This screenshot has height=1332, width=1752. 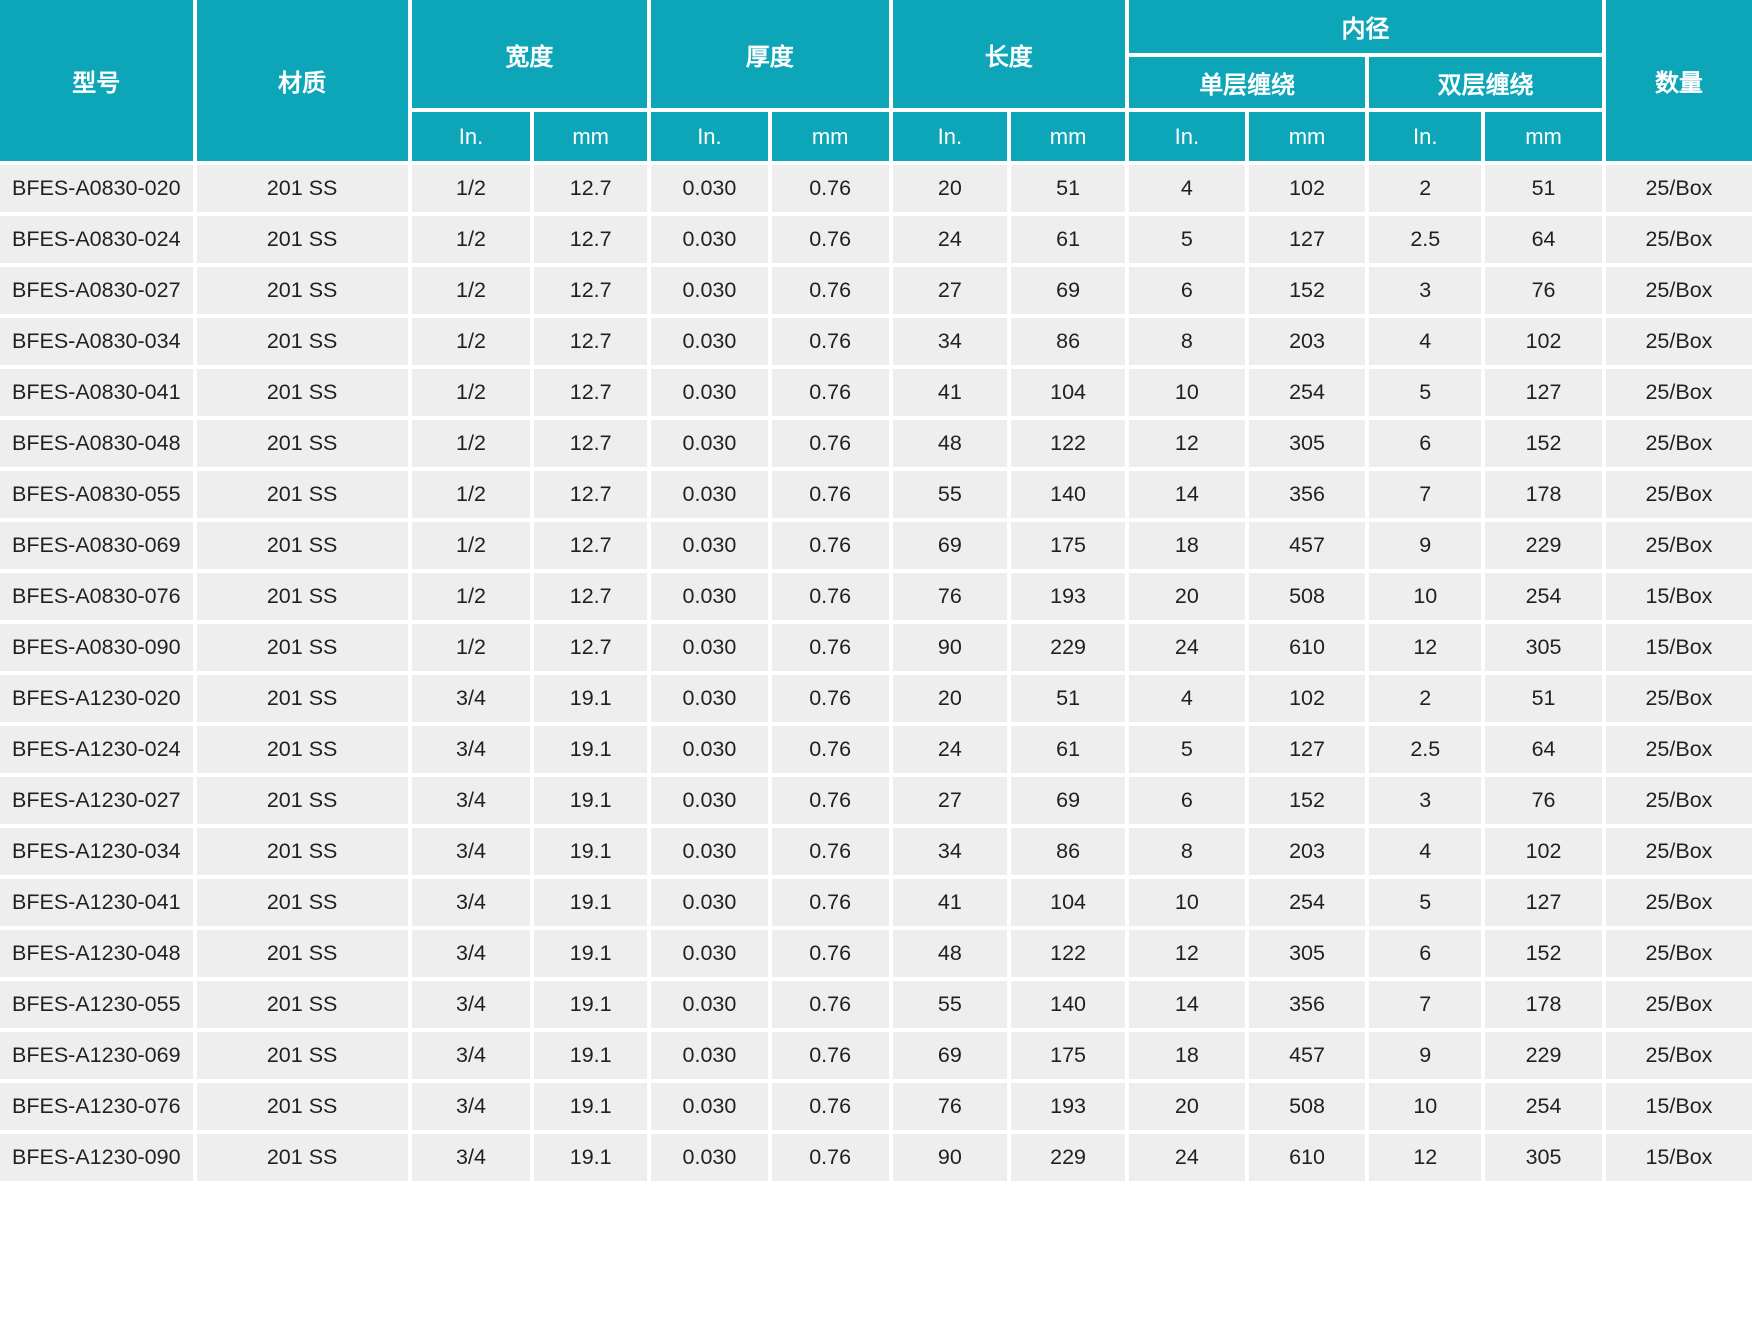 I want to click on cell-model: BFES-A0830-069, so click(x=96, y=545).